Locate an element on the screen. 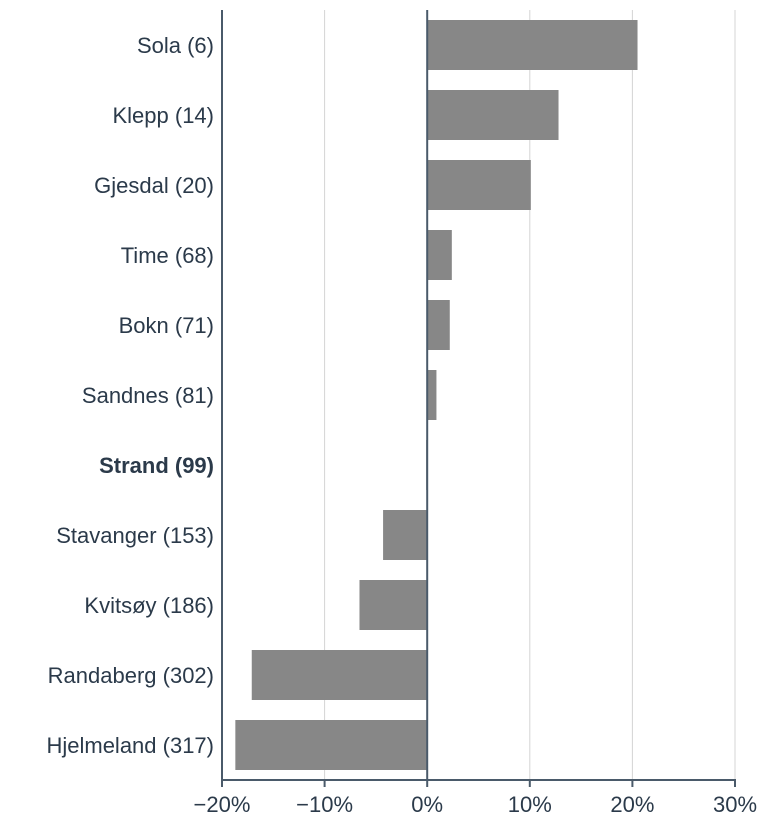  category-label: Bokn (71) is located at coordinates (166, 325).